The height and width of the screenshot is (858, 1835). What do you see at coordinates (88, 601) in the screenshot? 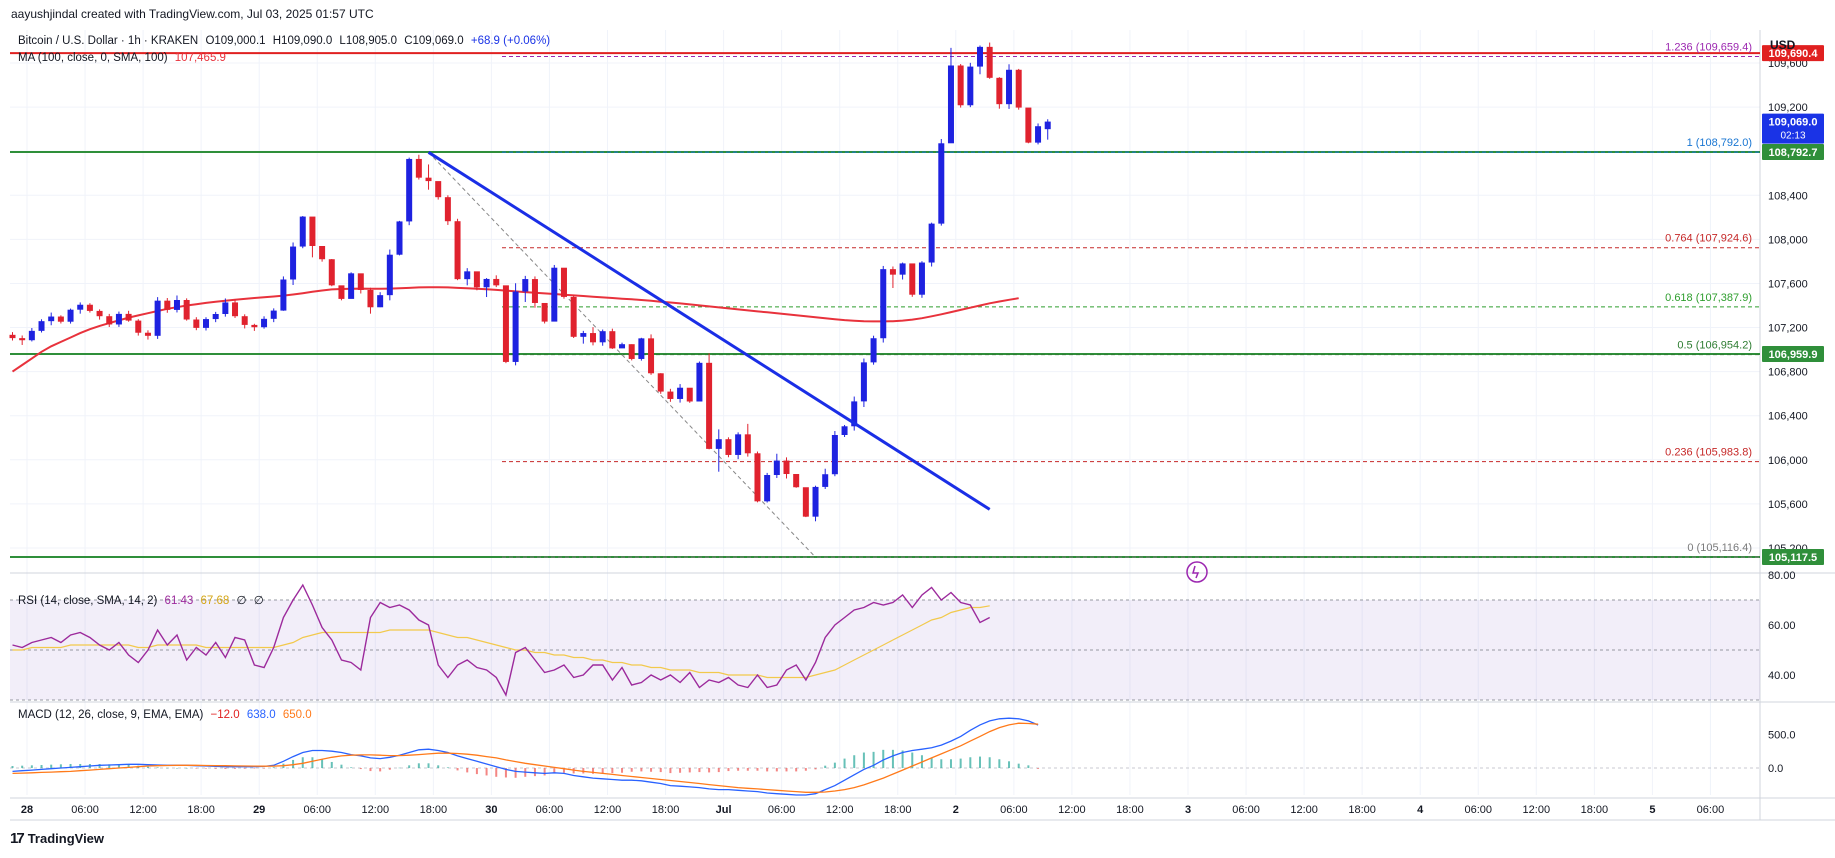
I see `rsi-title: RSI (14, close, SMA, 14, 2)` at bounding box center [88, 601].